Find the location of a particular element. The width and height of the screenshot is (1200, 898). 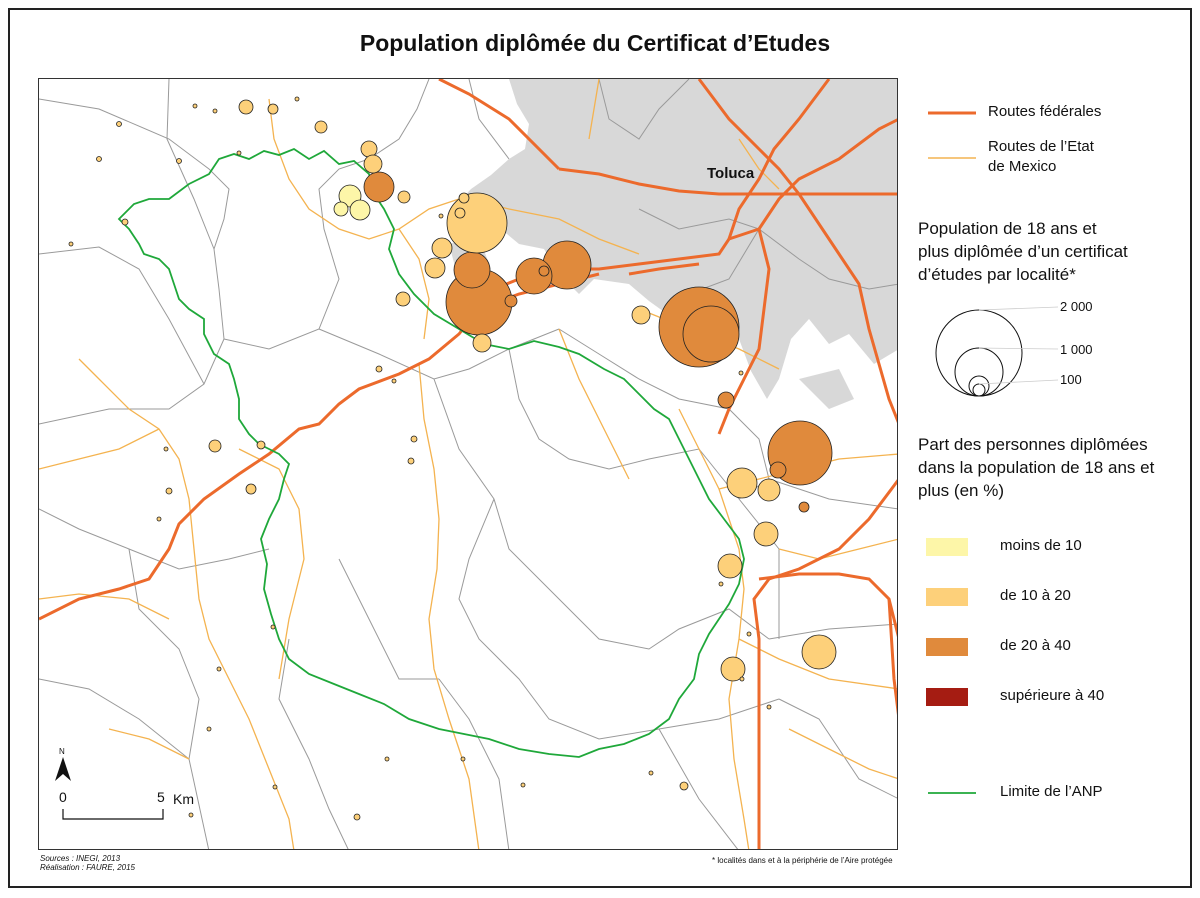

legend-size-title-3: d’études par localité* is located at coordinates (997, 274).